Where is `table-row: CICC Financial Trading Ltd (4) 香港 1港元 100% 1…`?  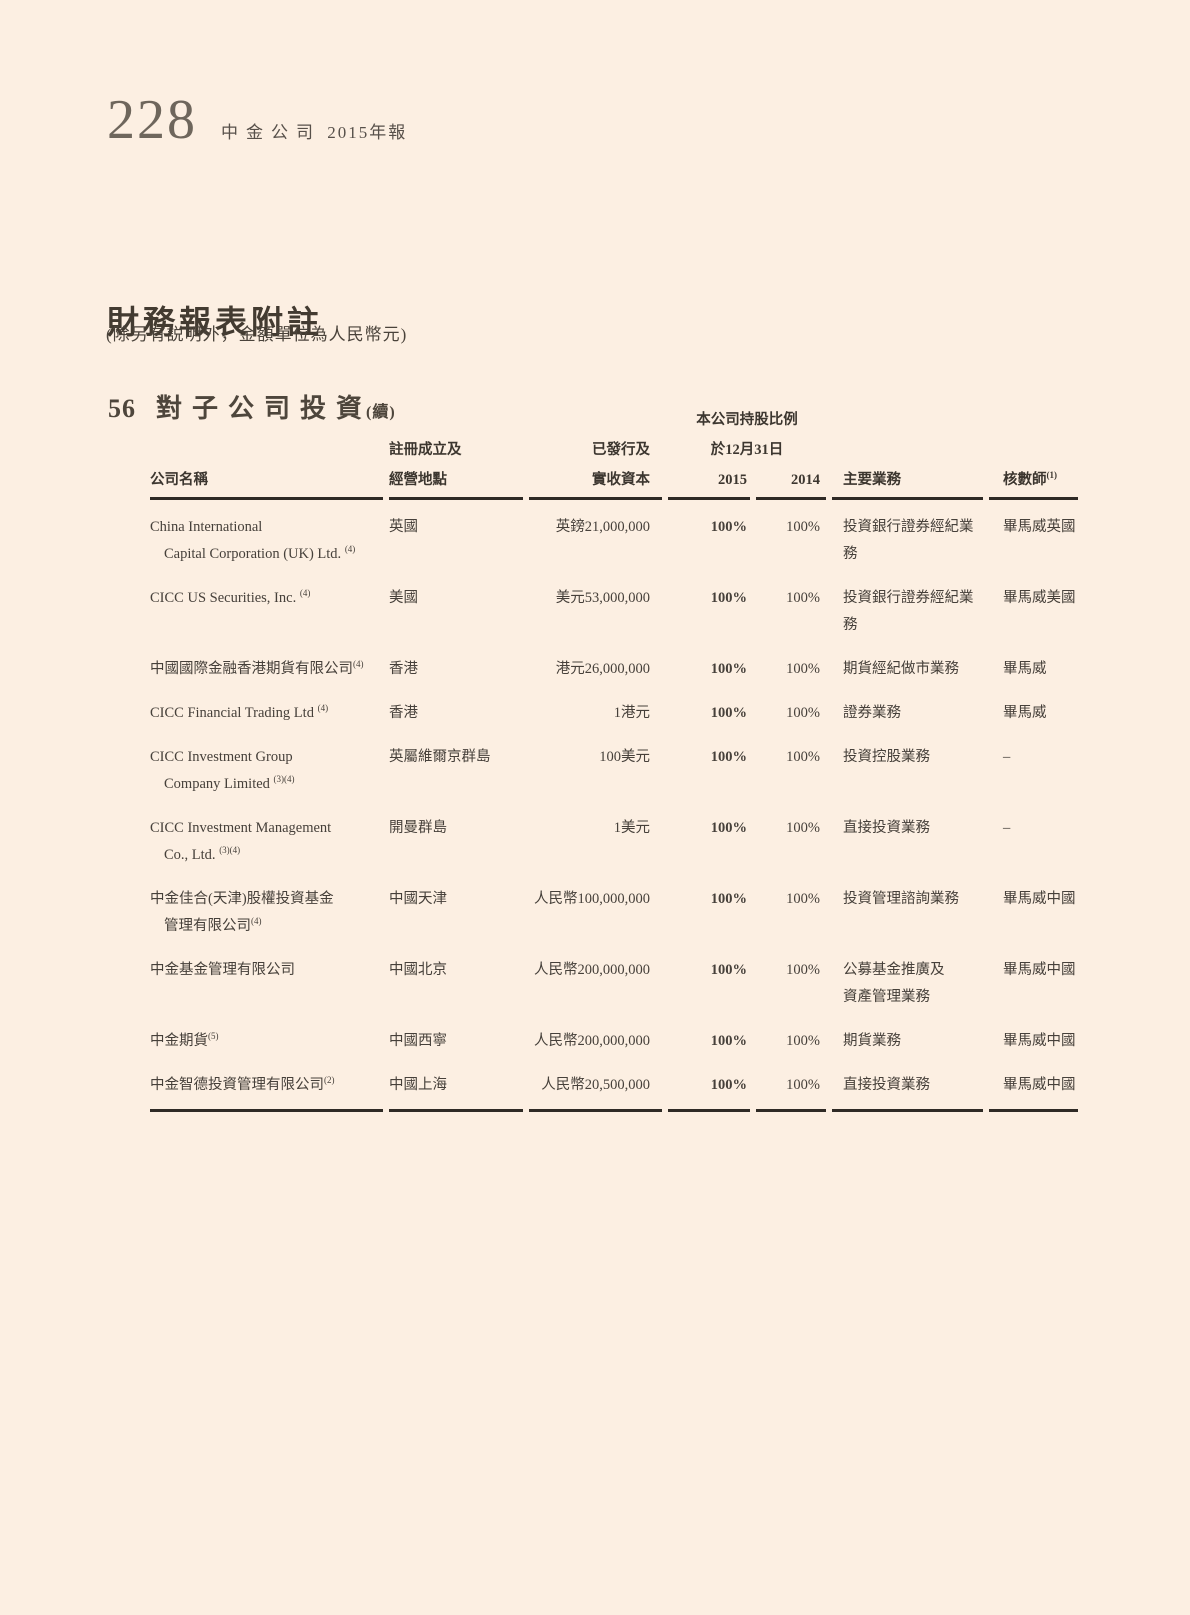
table-row: CICC Financial Trading Ltd (4) 香港 1港元 100% 1… is located at coordinates (614, 705).